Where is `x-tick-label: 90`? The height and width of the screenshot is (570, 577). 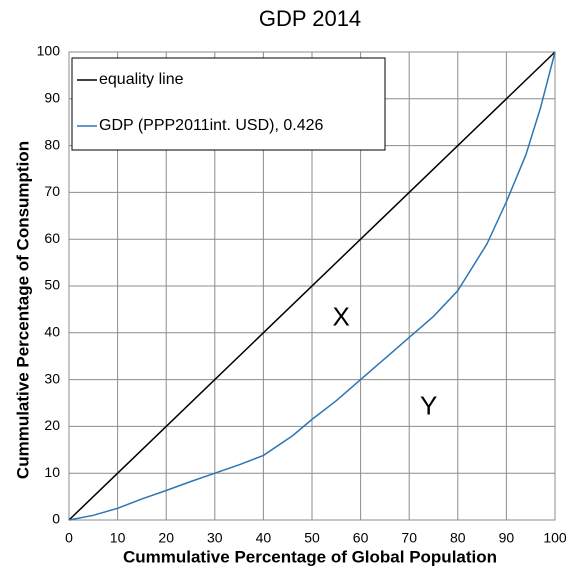
x-tick-label: 90 is located at coordinates (507, 538).